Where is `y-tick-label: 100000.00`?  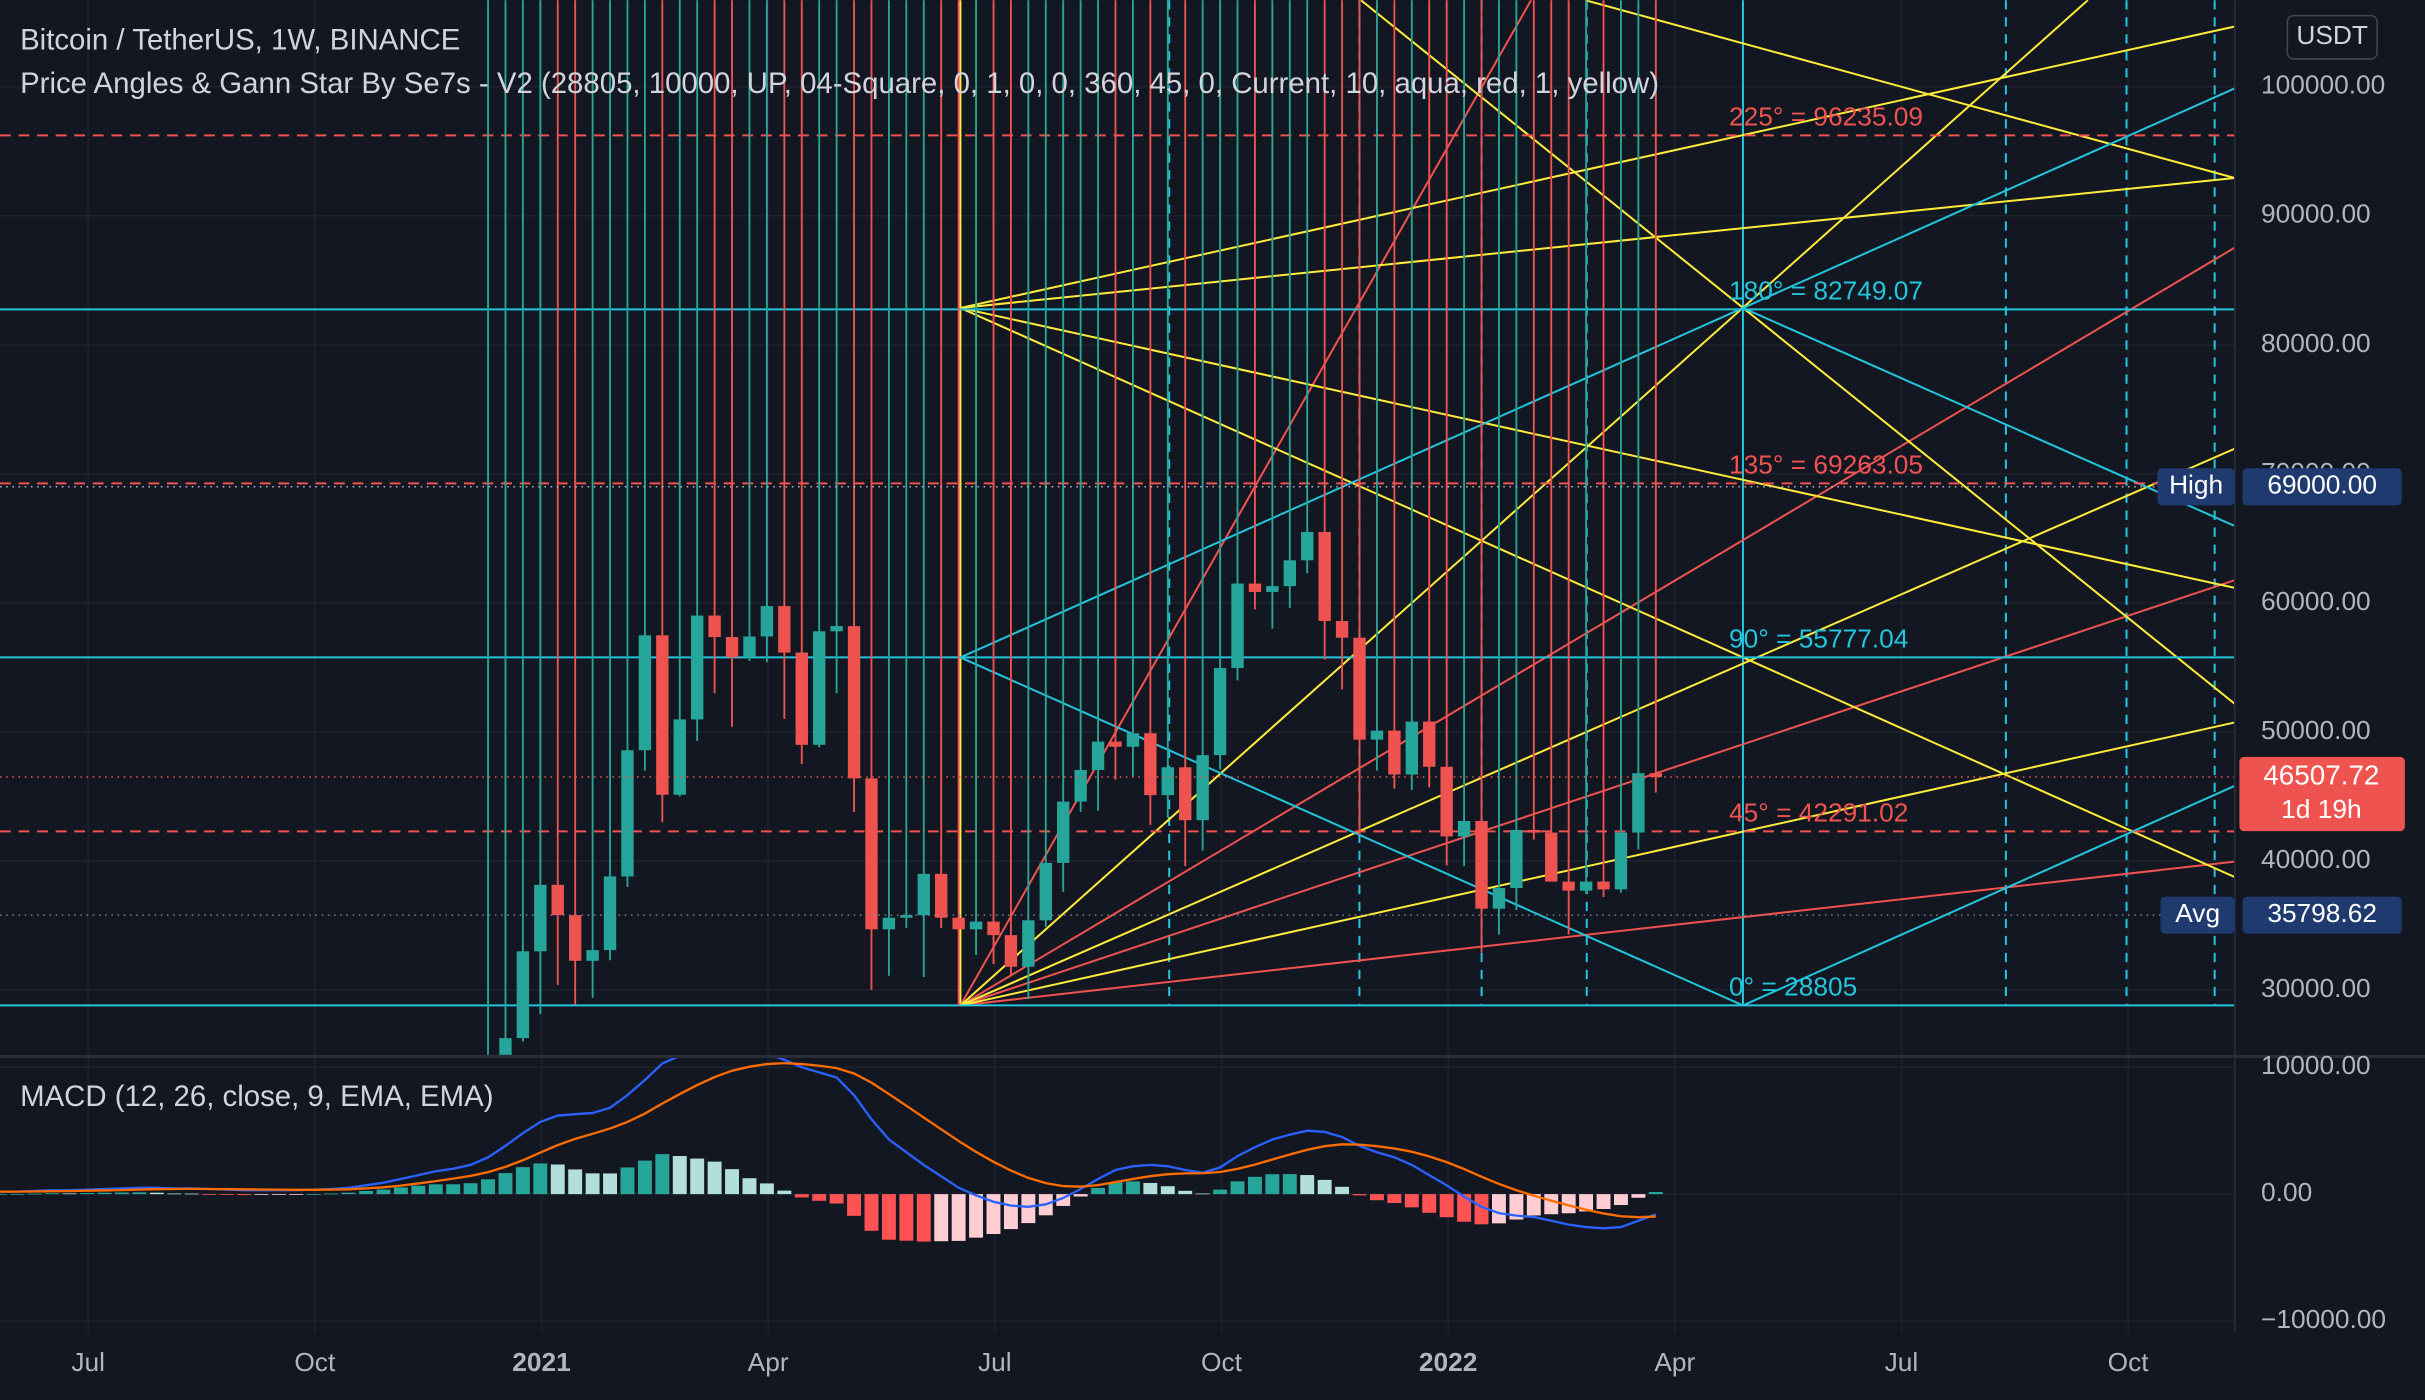
y-tick-label: 100000.00 is located at coordinates (2323, 85).